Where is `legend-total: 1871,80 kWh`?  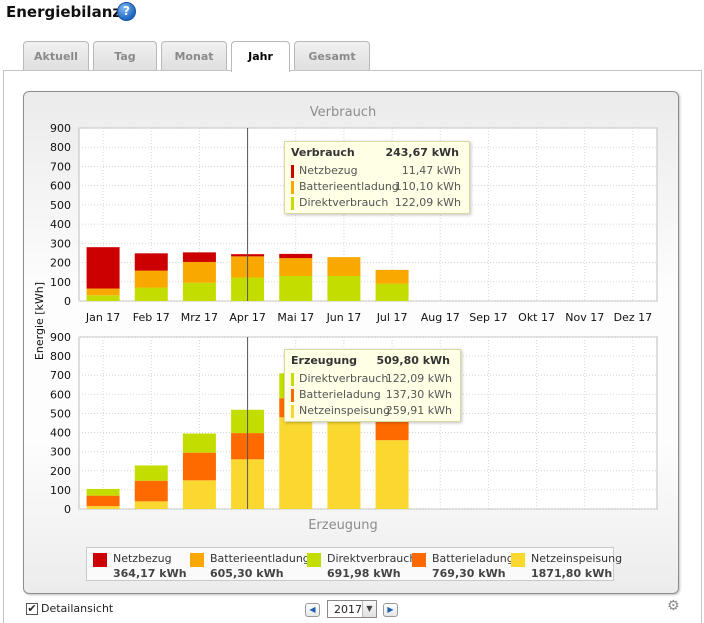 legend-total: 1871,80 kWh is located at coordinates (572, 573).